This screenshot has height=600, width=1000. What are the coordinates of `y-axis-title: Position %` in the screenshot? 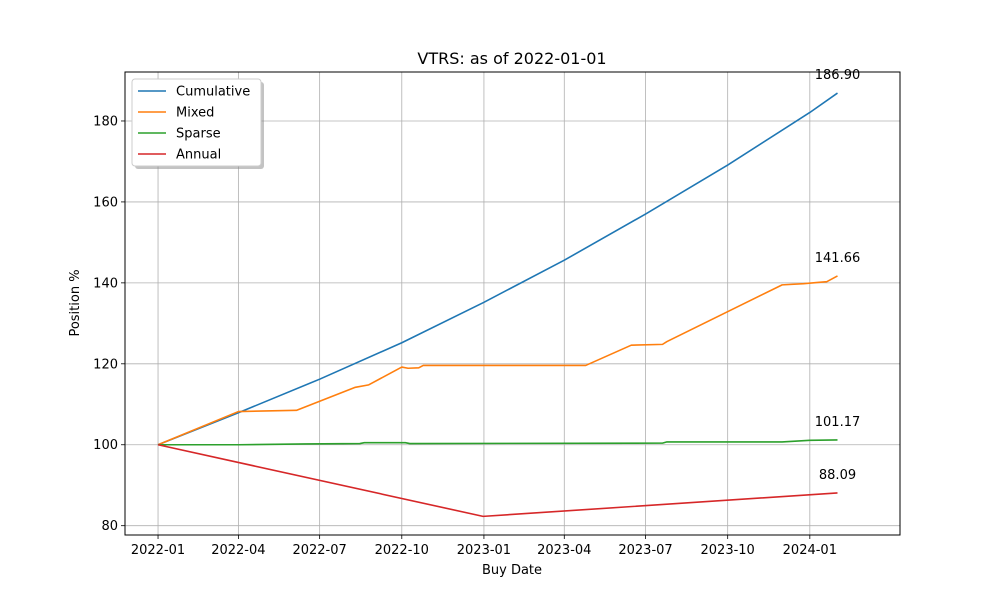 It's located at (75, 302).